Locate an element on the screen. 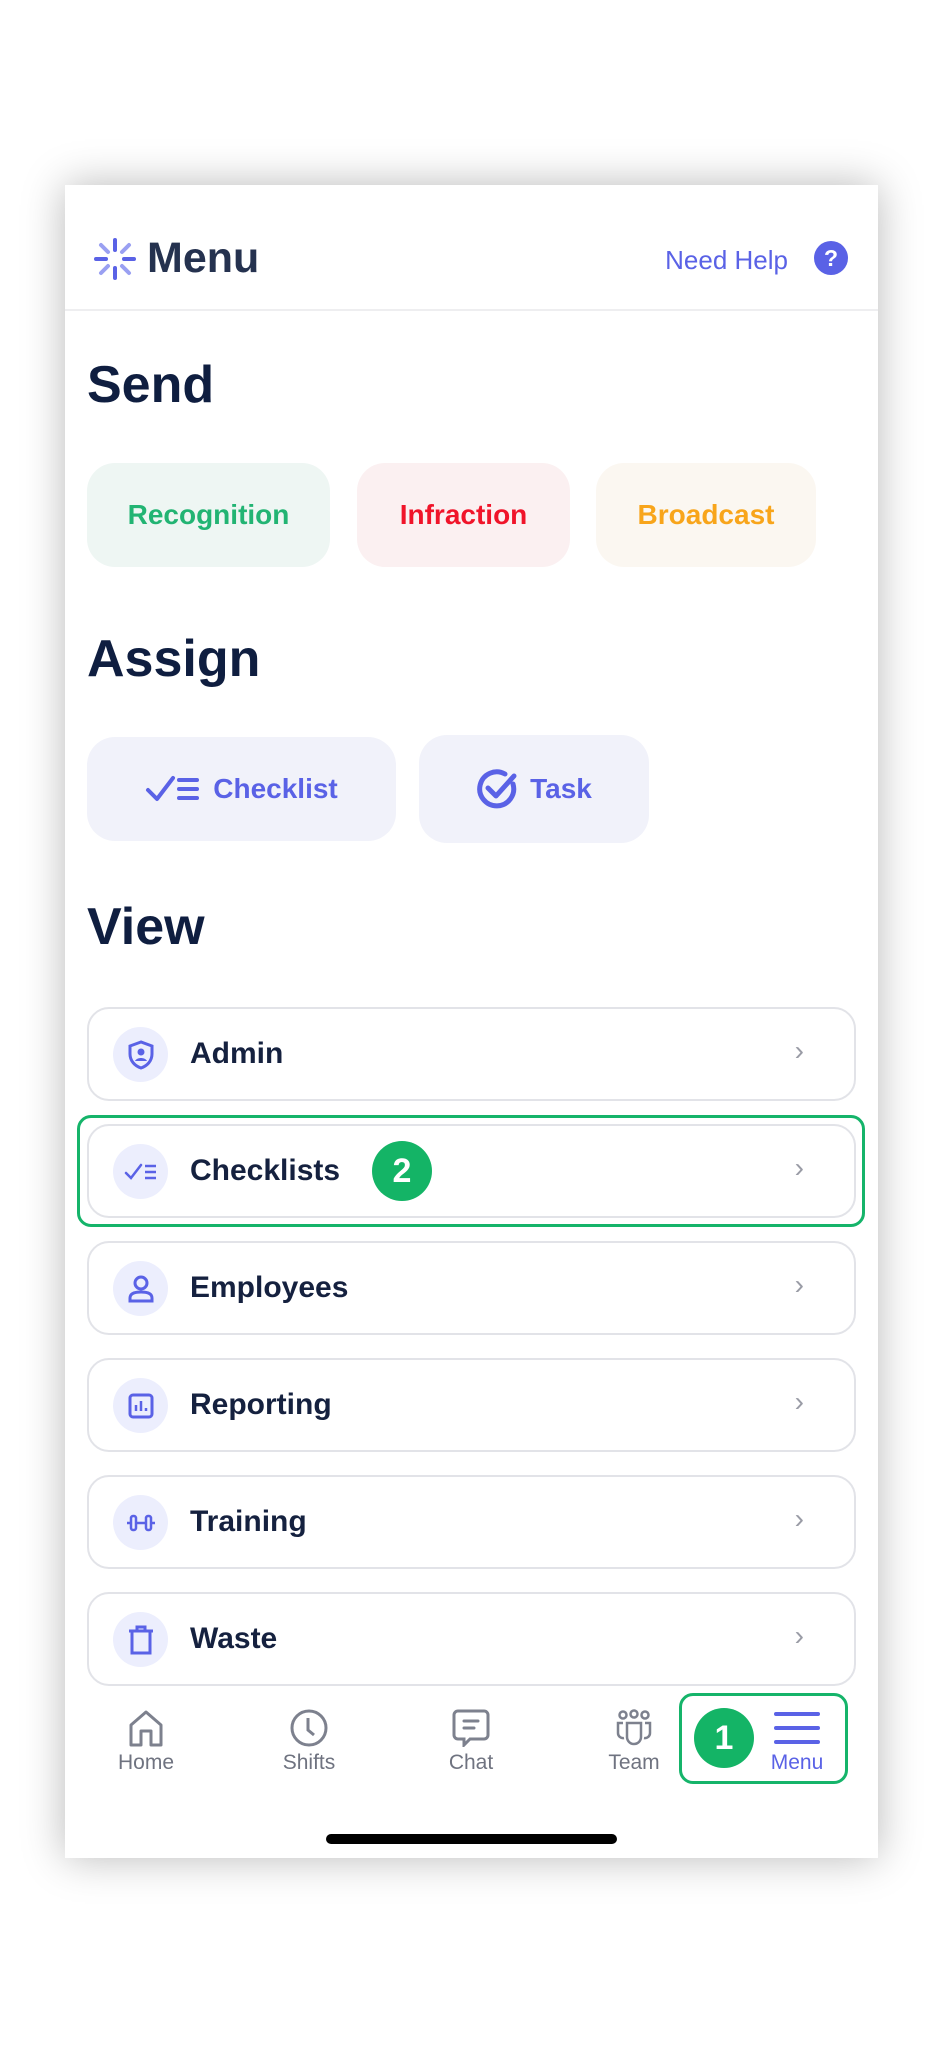 The image size is (944, 2048). check-circle-icon is located at coordinates (497, 789).